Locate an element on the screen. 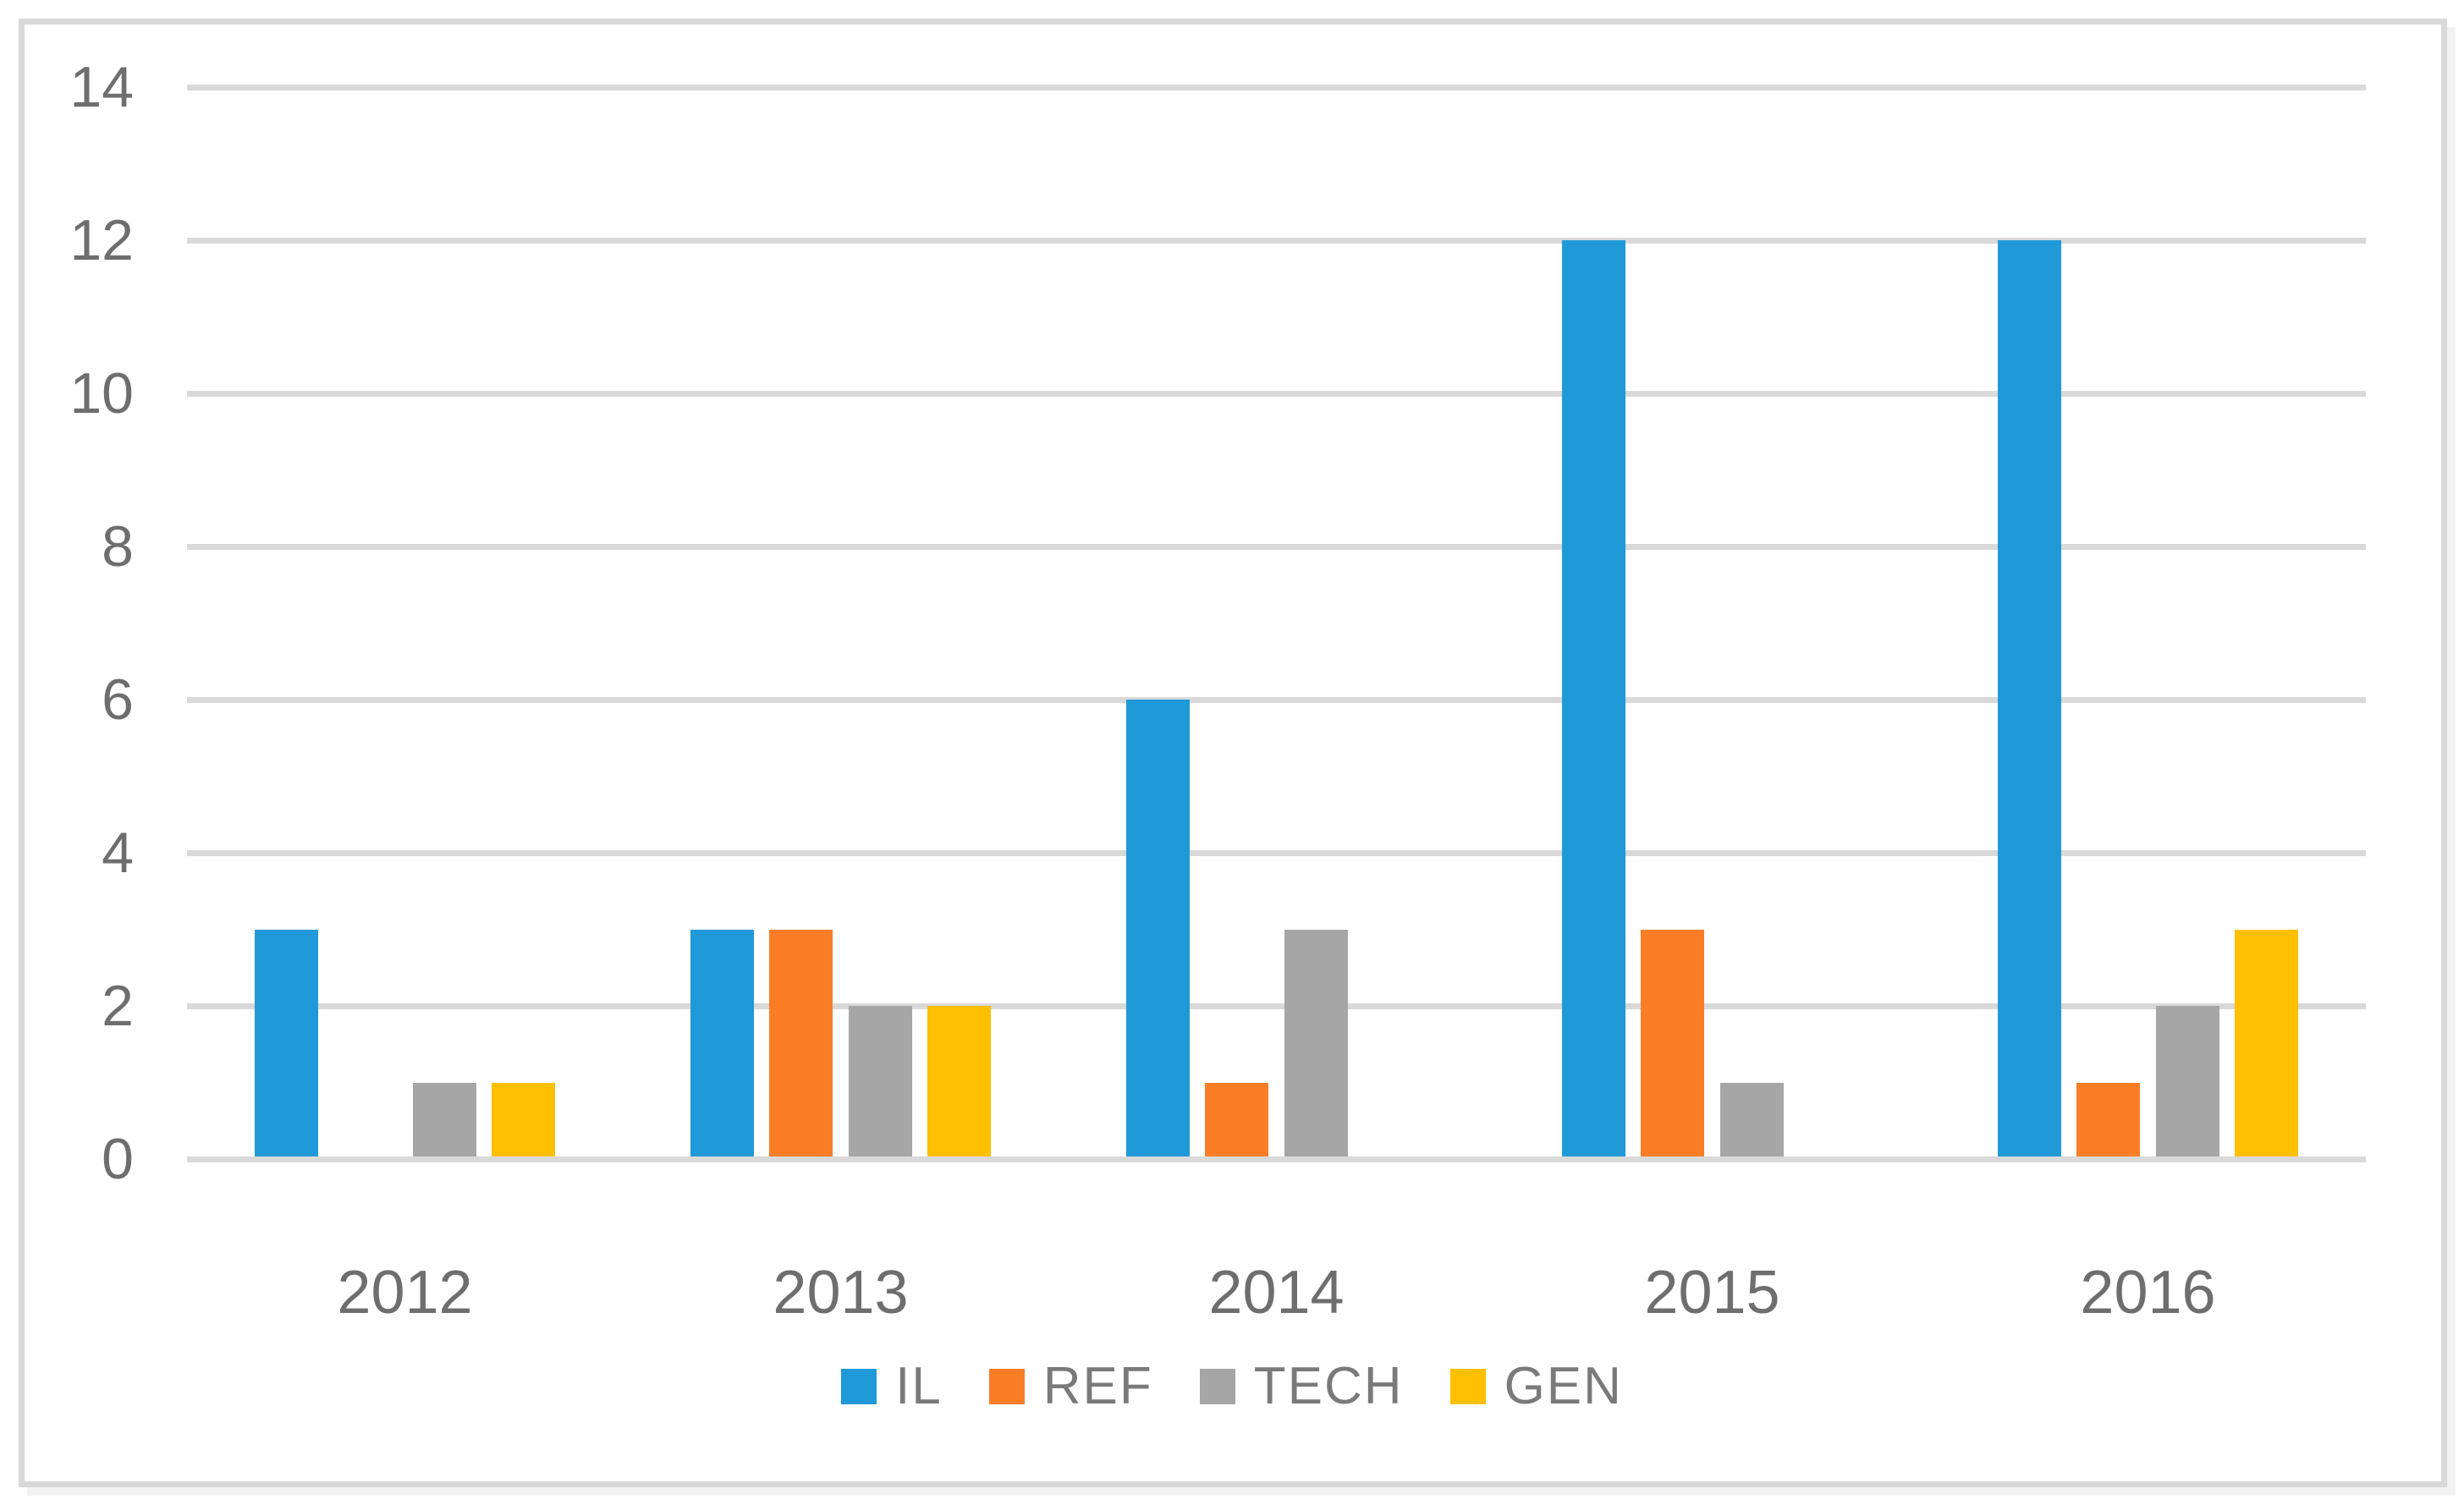 This screenshot has height=1505, width=2464. y-tick-label-0: 0 is located at coordinates (118, 1159).